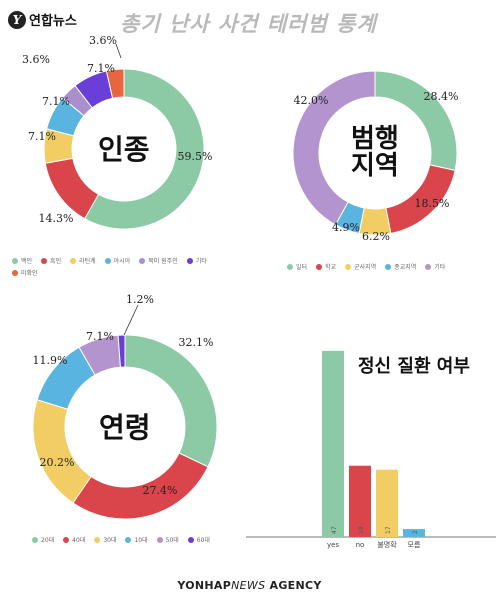  Describe the element at coordinates (27, 261) in the screenshot. I see `race-legend-label-0: 백인` at that location.